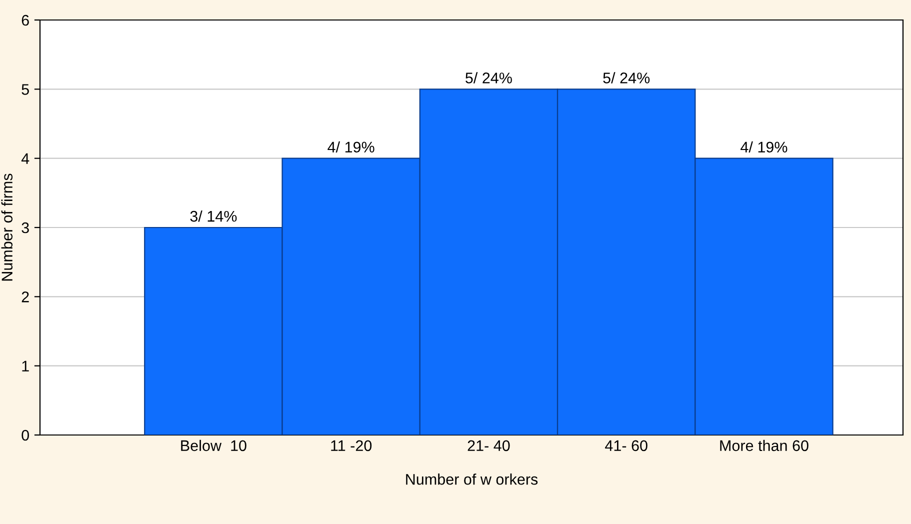 The height and width of the screenshot is (524, 911). Describe the element at coordinates (489, 446) in the screenshot. I see `x-tick-label: 21- 40` at that location.